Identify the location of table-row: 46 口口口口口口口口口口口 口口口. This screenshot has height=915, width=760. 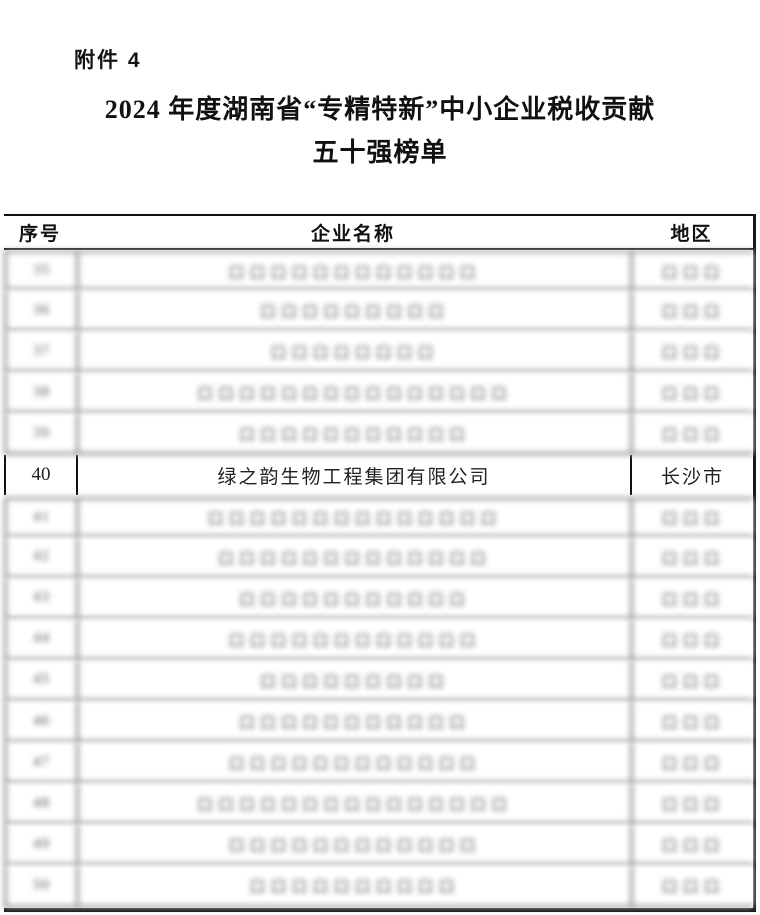
(378, 723).